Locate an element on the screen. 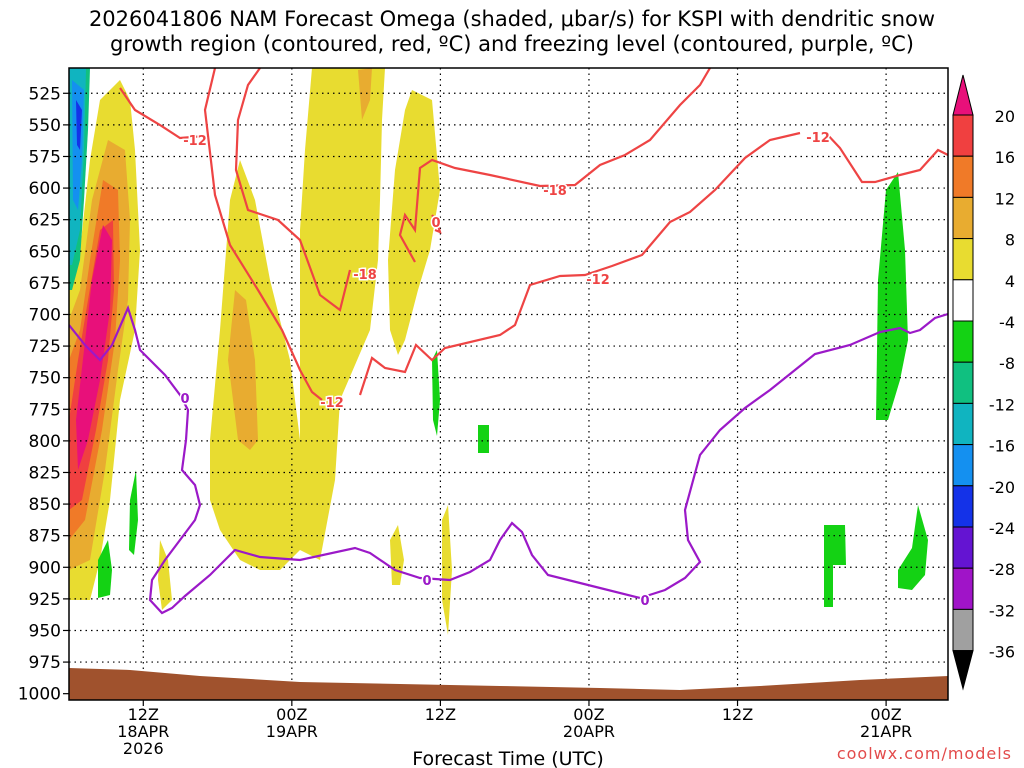  terrain-fill is located at coordinates (508, 684).